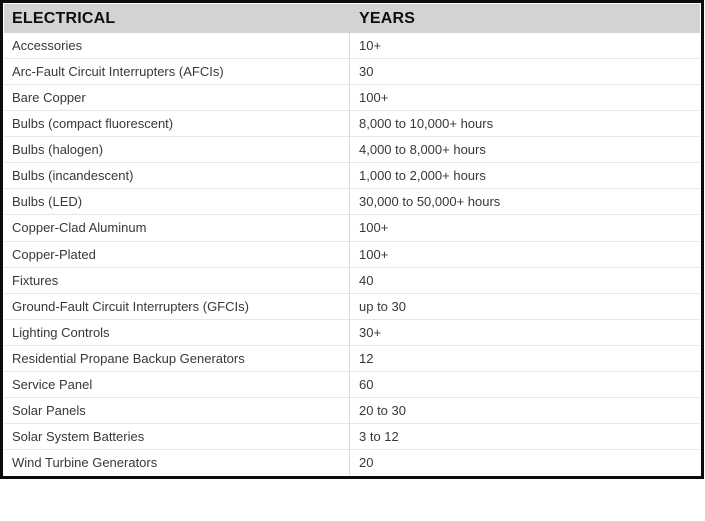  Describe the element at coordinates (177, 124) in the screenshot. I see `item-name-cell: Bulbs (compact fluorescent)` at that location.